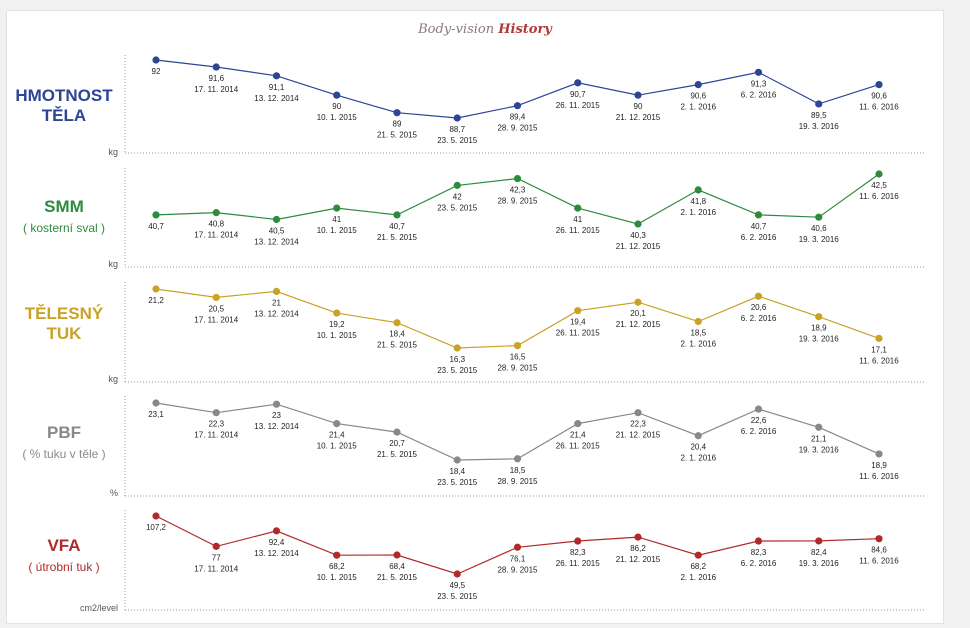 The height and width of the screenshot is (628, 970). Describe the element at coordinates (397, 566) in the screenshot. I see `data-label: 68,4` at that location.